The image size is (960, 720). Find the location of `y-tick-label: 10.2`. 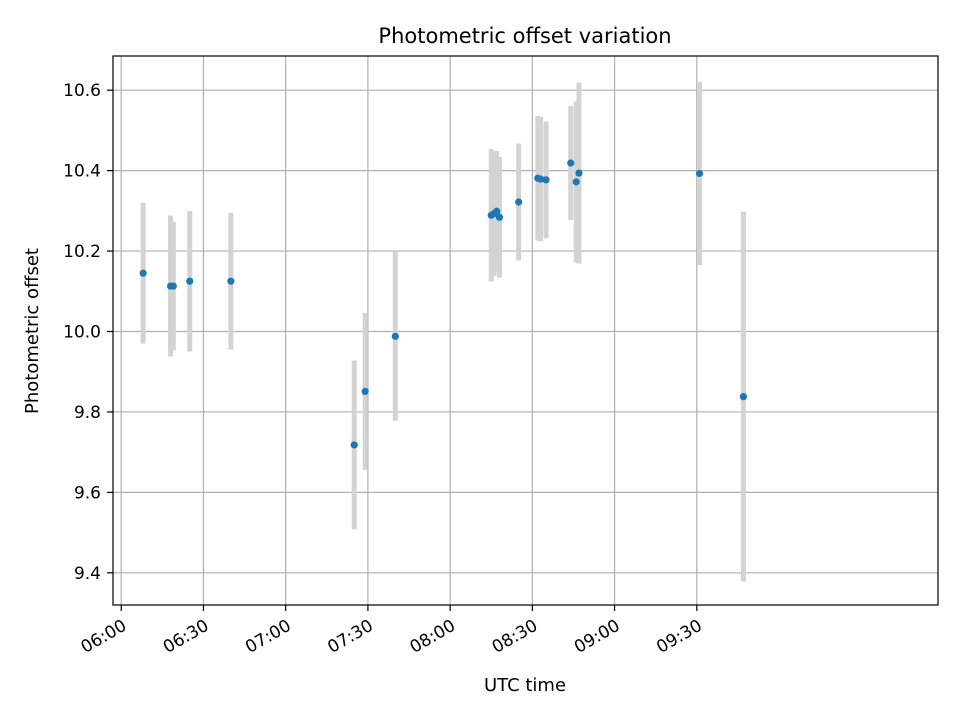

y-tick-label: 10.2 is located at coordinates (82, 252).